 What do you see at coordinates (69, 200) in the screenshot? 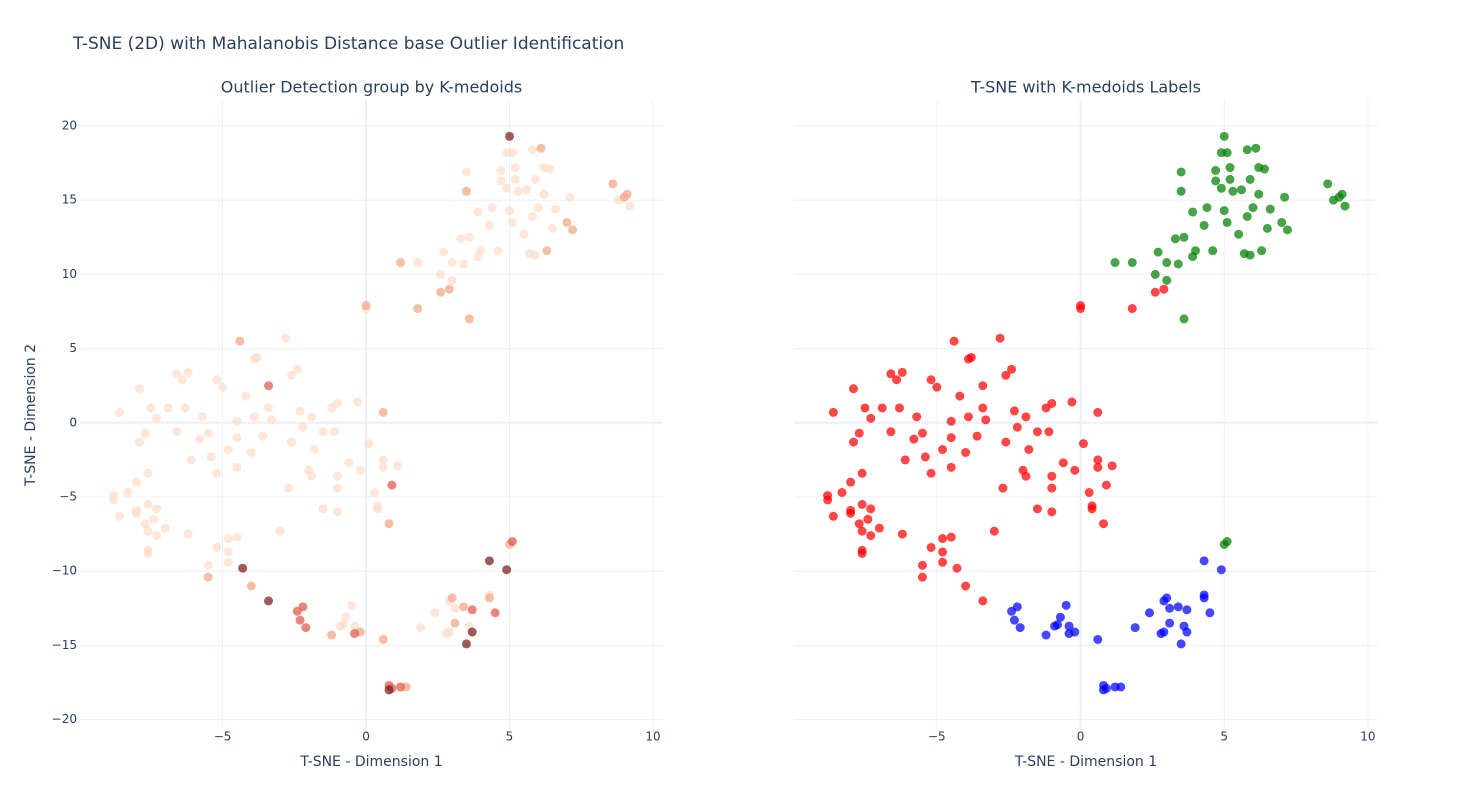
I see `y-tick-label: 15` at bounding box center [69, 200].